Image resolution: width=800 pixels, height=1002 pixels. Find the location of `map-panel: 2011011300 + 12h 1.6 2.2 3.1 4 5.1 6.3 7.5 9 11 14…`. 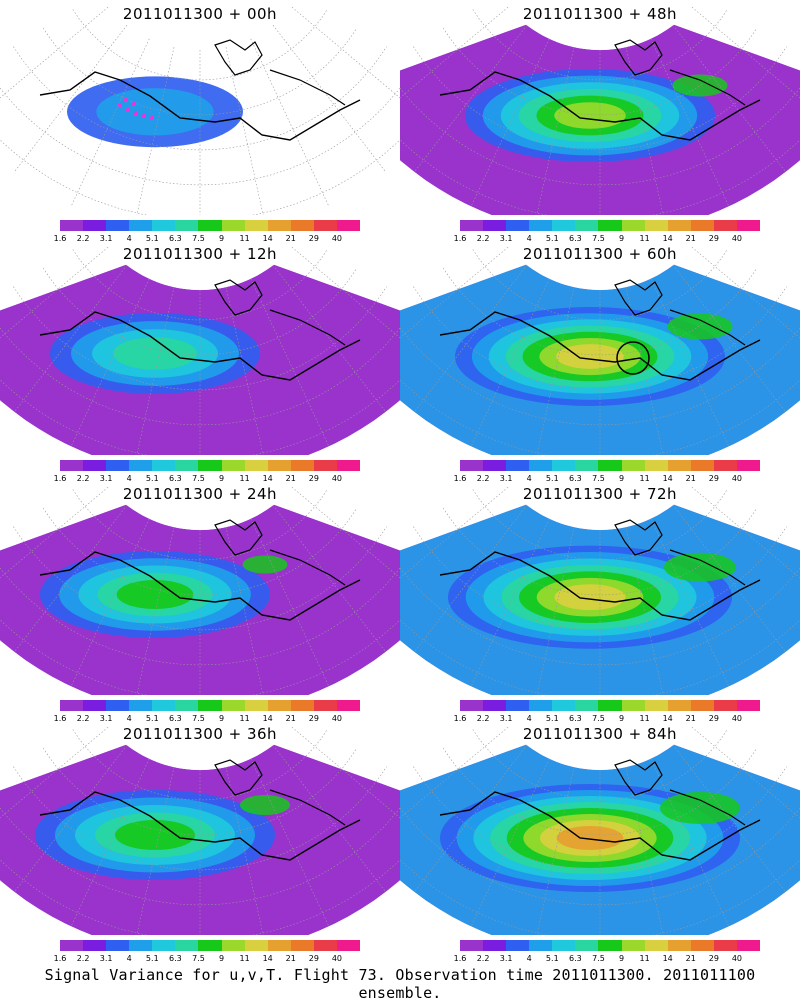

map-panel: 2011011300 + 12h 1.6 2.2 3.1 4 5.1 6.3 7.5 9 11 14… is located at coordinates (200, 361).